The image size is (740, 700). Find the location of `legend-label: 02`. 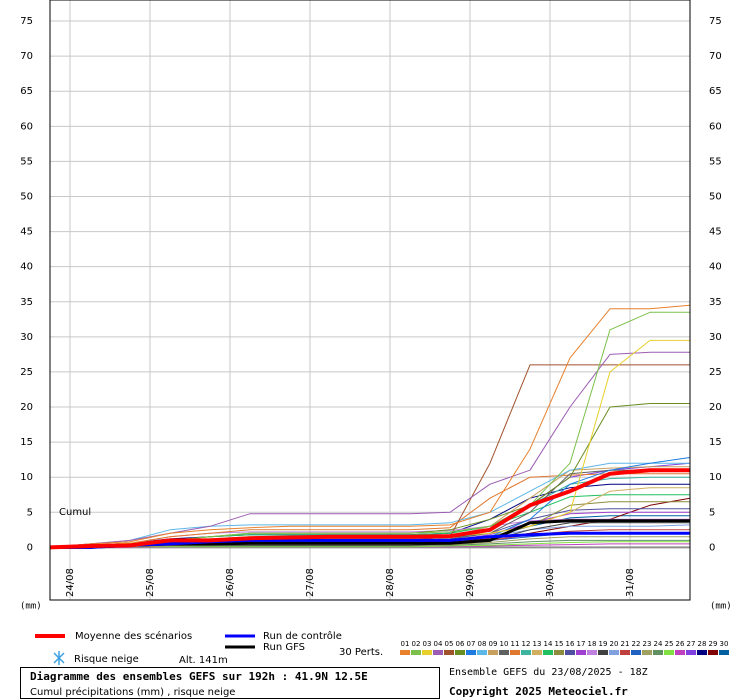

legend-label: 02 is located at coordinates (416, 644).